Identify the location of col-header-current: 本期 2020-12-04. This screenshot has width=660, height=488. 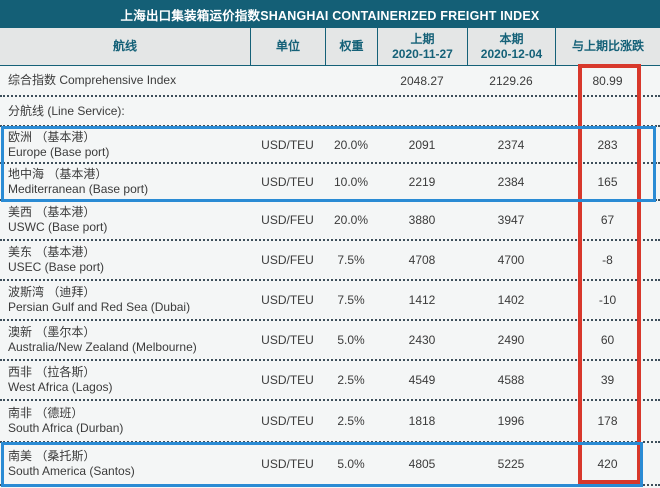
(511, 46).